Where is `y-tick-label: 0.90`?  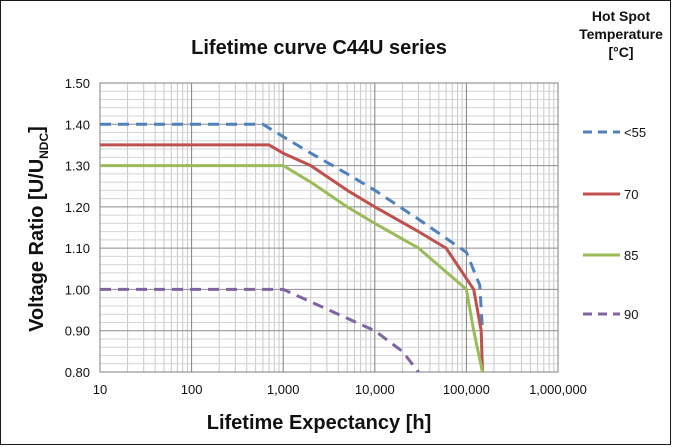
y-tick-label: 0.90 is located at coordinates (77, 331).